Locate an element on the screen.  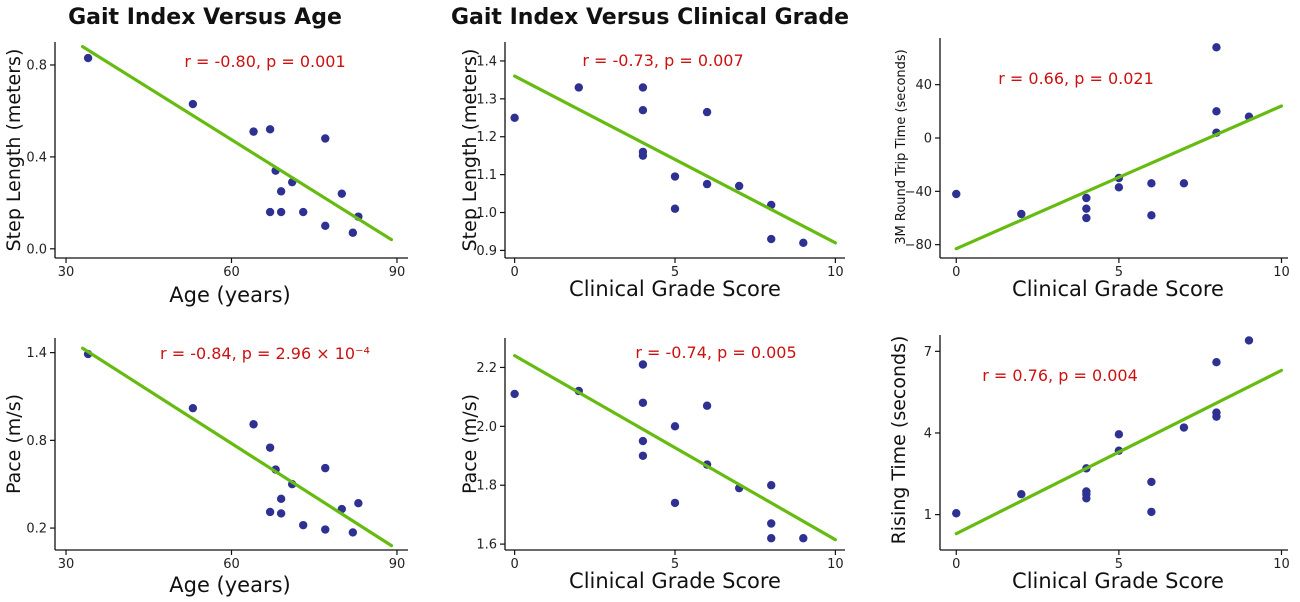
x-tick-label: 30 is located at coordinates (66, 272).